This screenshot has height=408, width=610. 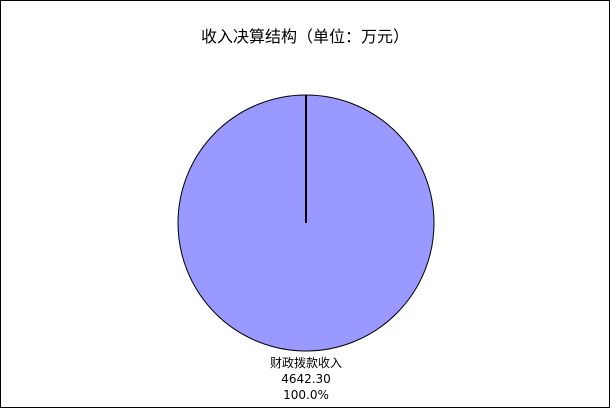 What do you see at coordinates (306, 395) in the screenshot?
I see `slice-percent: 100.0%` at bounding box center [306, 395].